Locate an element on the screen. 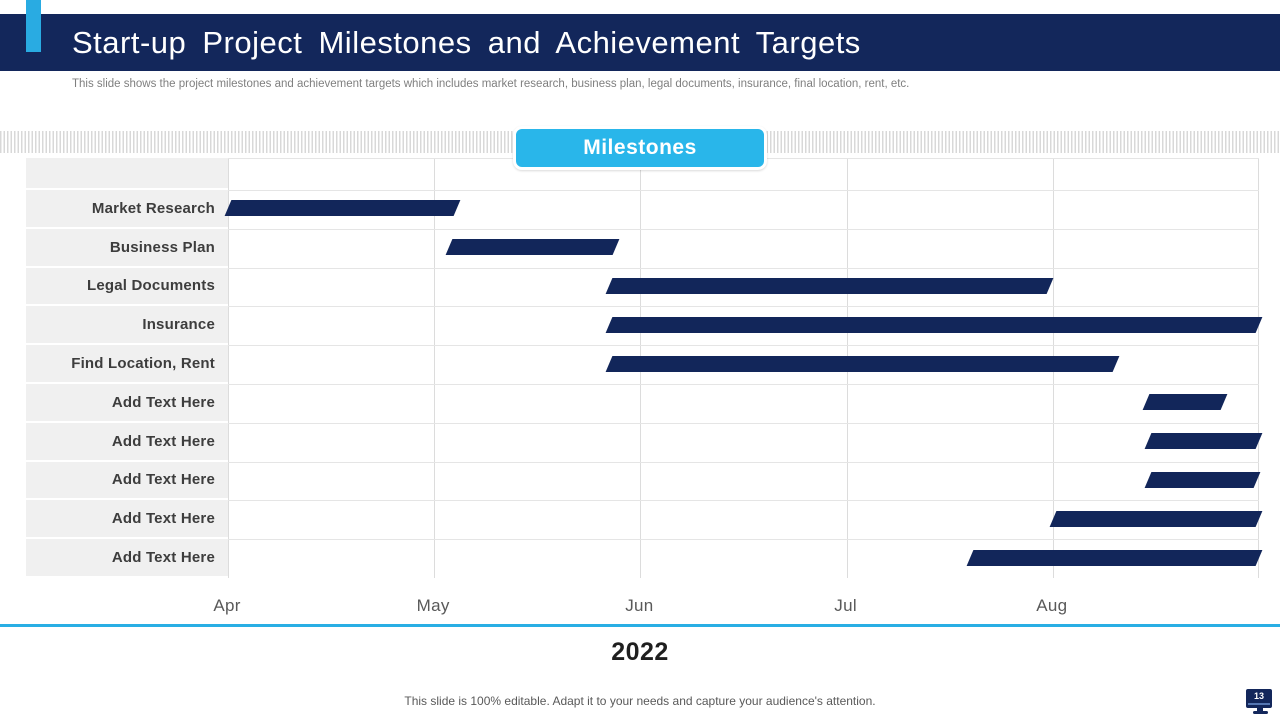 The width and height of the screenshot is (1280, 720). month-tick-label: Jun is located at coordinates (639, 605).